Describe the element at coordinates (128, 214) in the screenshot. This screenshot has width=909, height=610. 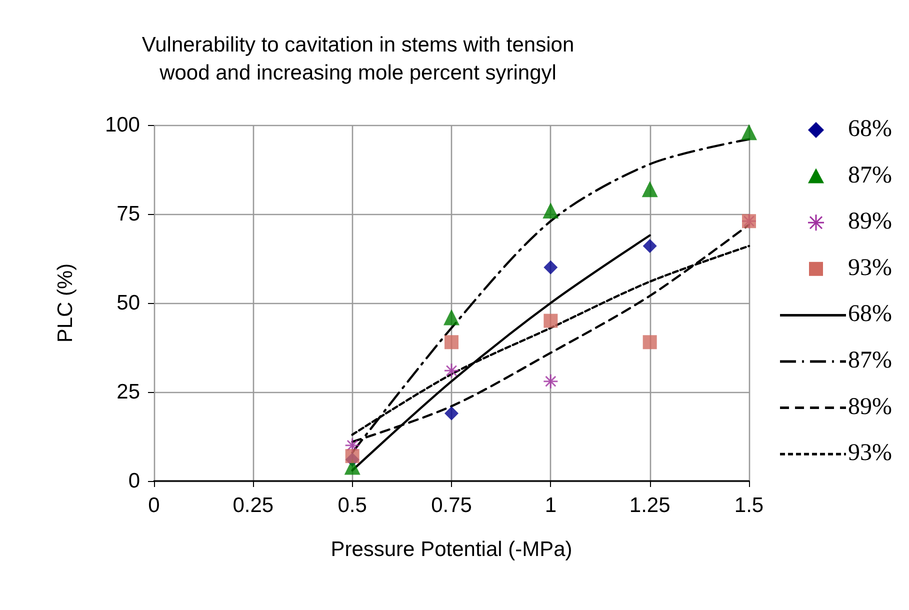
I see `y-tick-label: 75` at that location.